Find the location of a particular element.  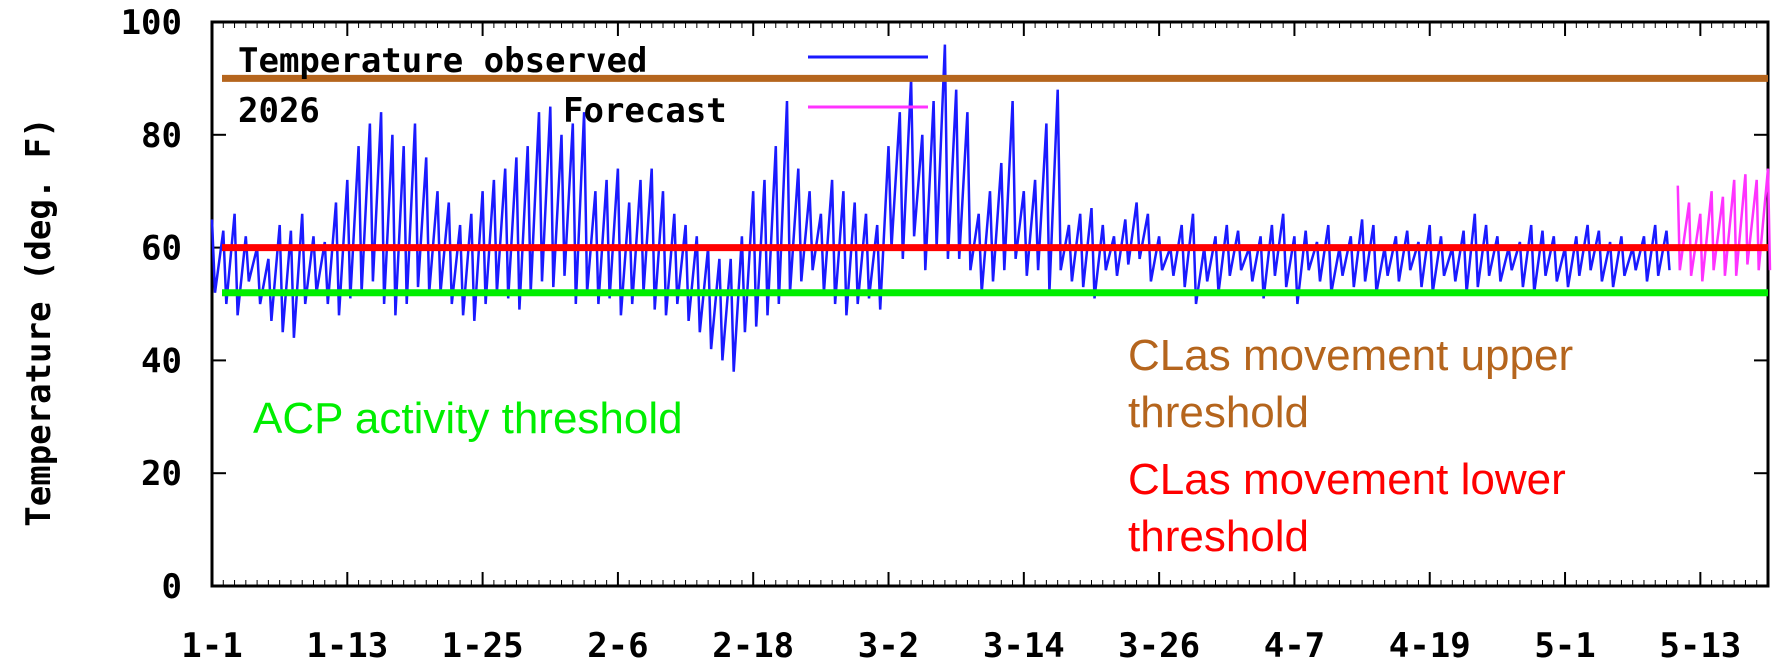

upper-threshold-label-line2: threshold is located at coordinates (1218, 412).